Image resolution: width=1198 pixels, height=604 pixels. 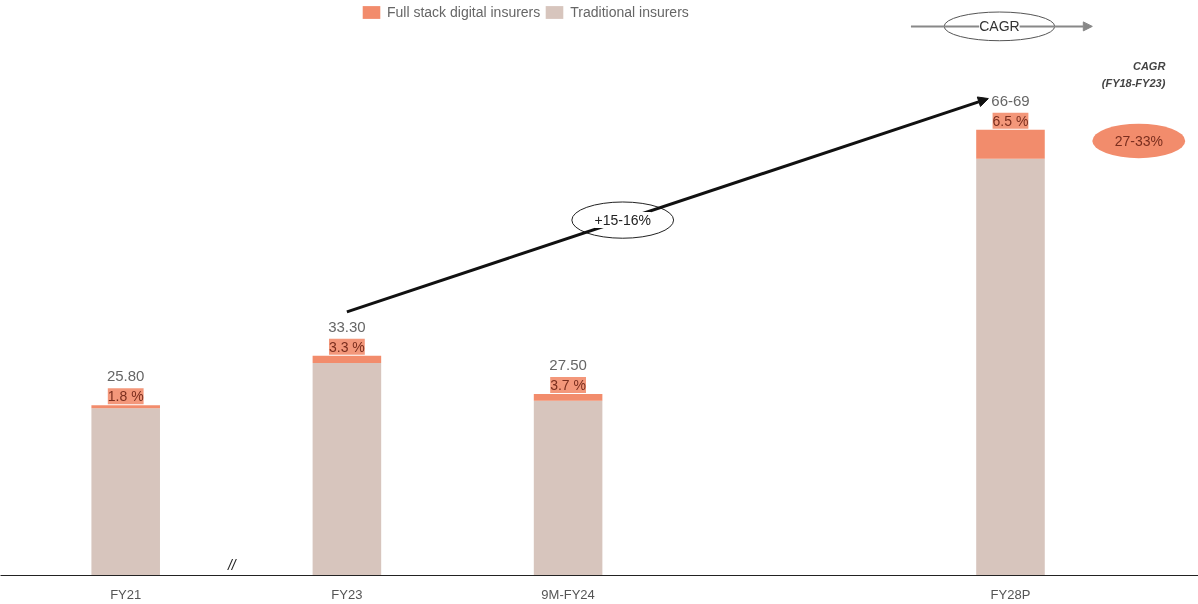 What do you see at coordinates (622, 220) in the screenshot?
I see `annotation: +15-16%` at bounding box center [622, 220].